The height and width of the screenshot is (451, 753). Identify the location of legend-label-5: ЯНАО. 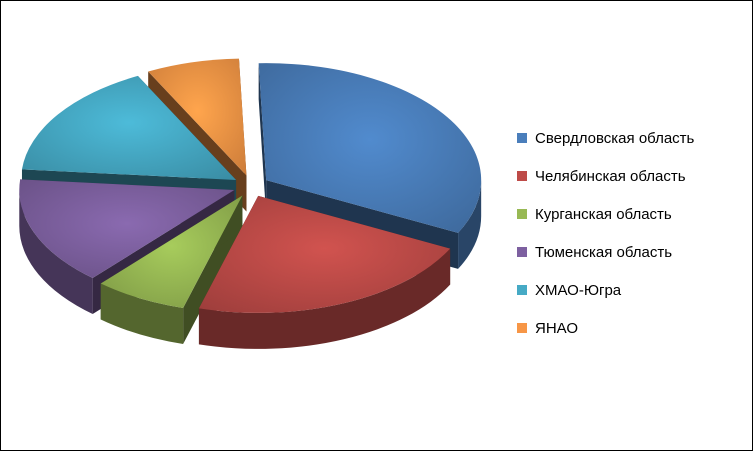
(557, 328).